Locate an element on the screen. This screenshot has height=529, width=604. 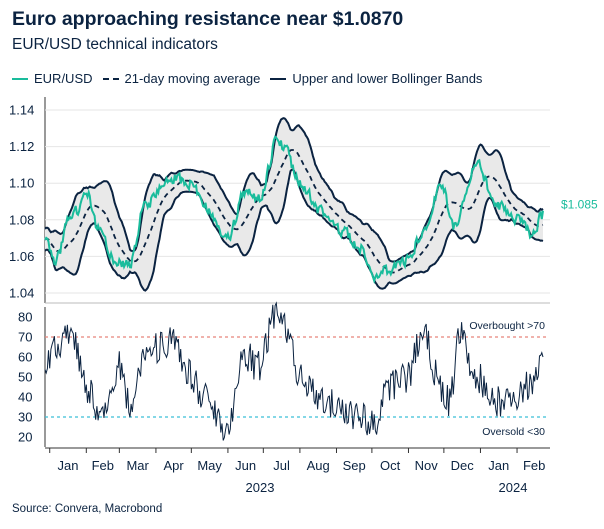
price-y-tick-label: 1.04 is located at coordinates (21, 293).